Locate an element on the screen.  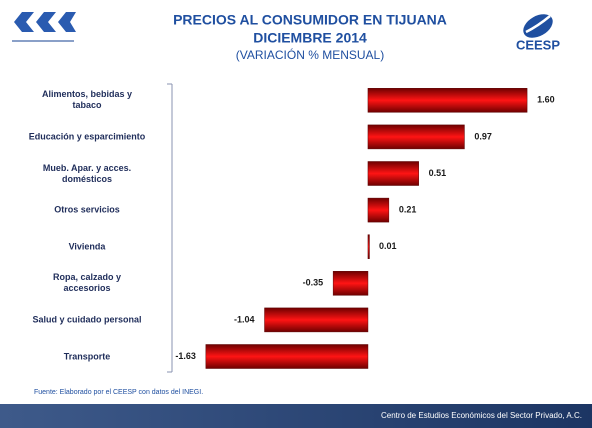
chart-subtitle: DICIEMBRE 2014 is located at coordinates (310, 38).